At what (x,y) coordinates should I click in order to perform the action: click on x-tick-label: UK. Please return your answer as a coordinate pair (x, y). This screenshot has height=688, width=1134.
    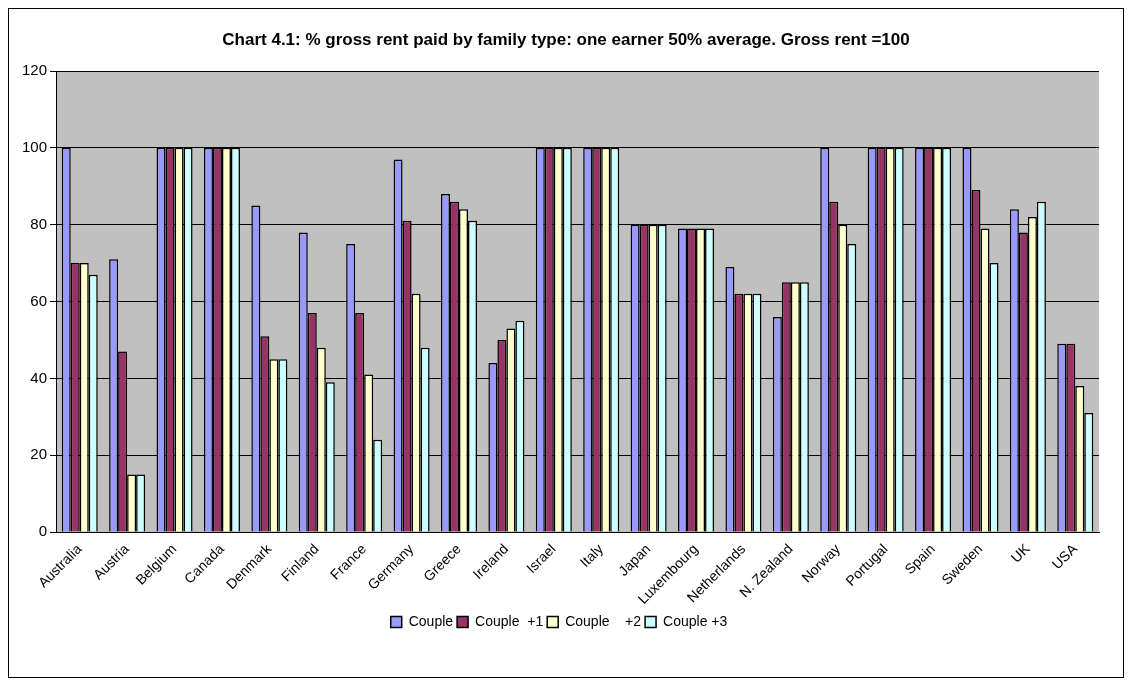
    Looking at the image, I should click on (1020, 553).